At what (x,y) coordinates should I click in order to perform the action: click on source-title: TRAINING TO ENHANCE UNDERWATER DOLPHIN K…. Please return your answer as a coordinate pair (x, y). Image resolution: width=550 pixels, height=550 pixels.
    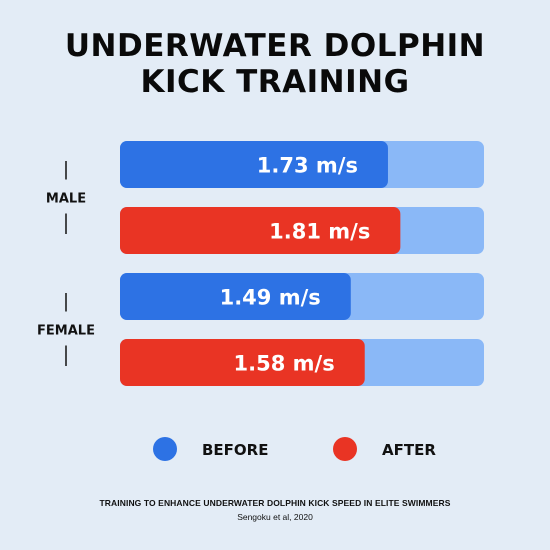
    Looking at the image, I should click on (275, 503).